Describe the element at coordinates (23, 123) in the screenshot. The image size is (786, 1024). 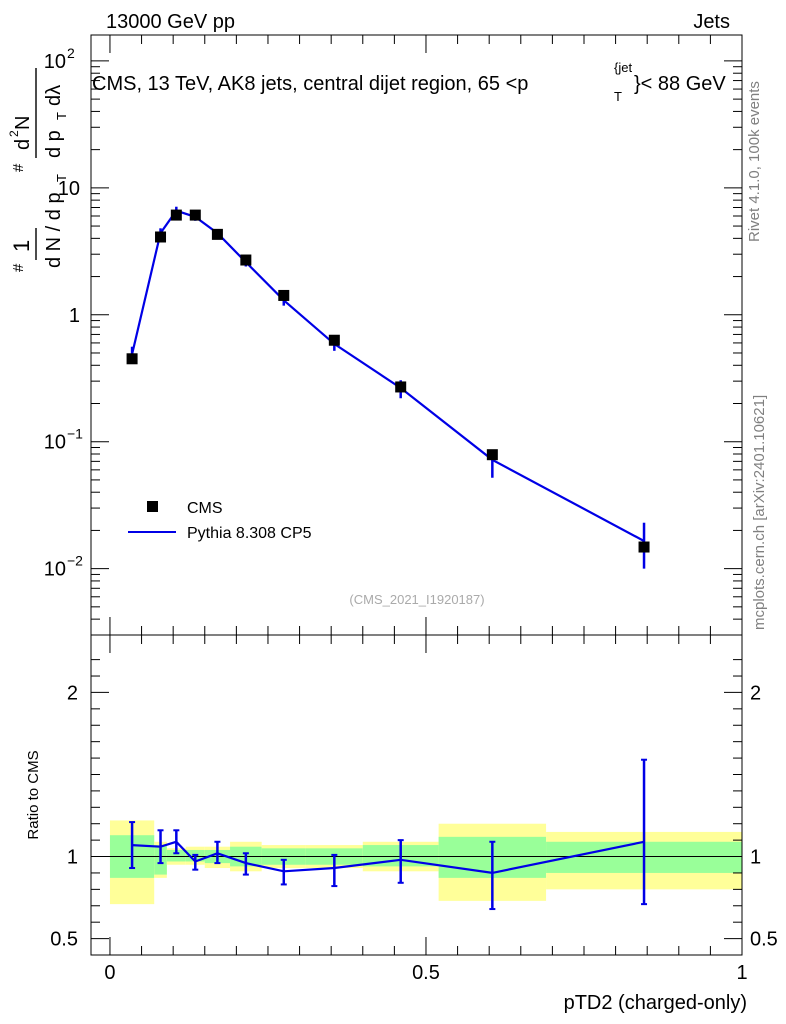
I see `svg-text: N` at that location.